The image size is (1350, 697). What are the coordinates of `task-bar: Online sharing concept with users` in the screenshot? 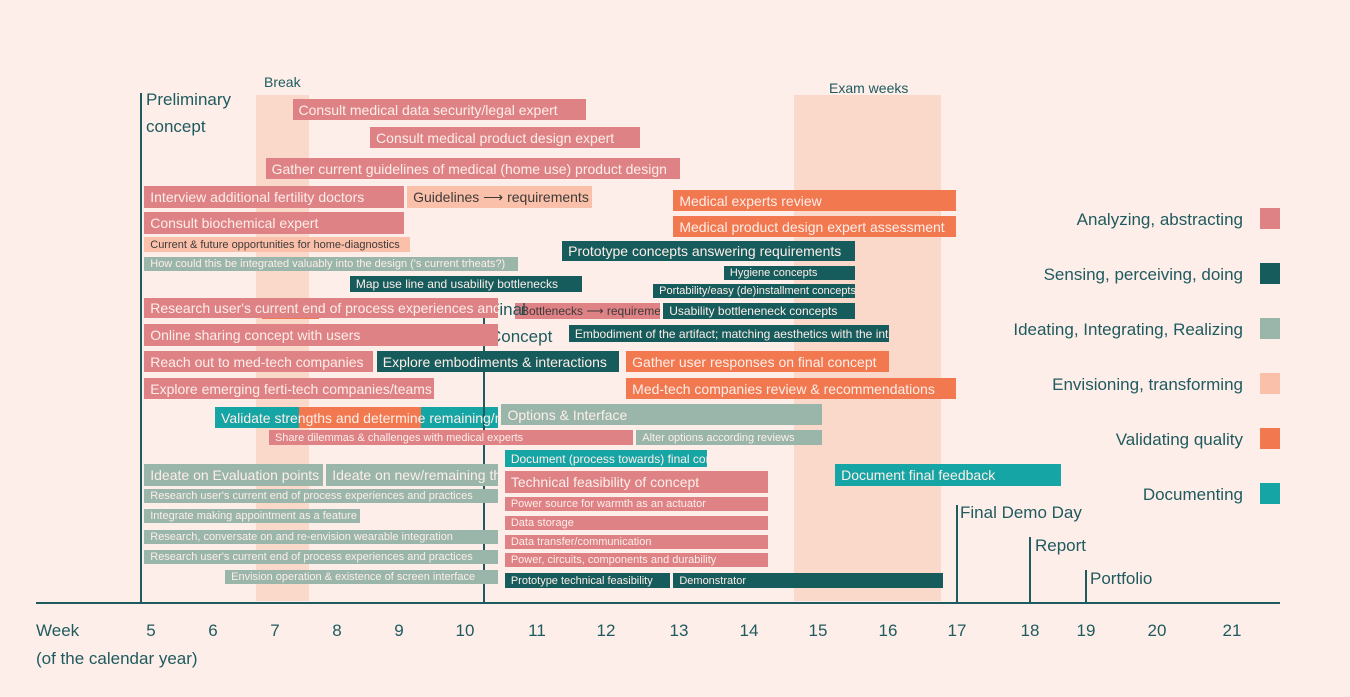 It's located at (321, 335).